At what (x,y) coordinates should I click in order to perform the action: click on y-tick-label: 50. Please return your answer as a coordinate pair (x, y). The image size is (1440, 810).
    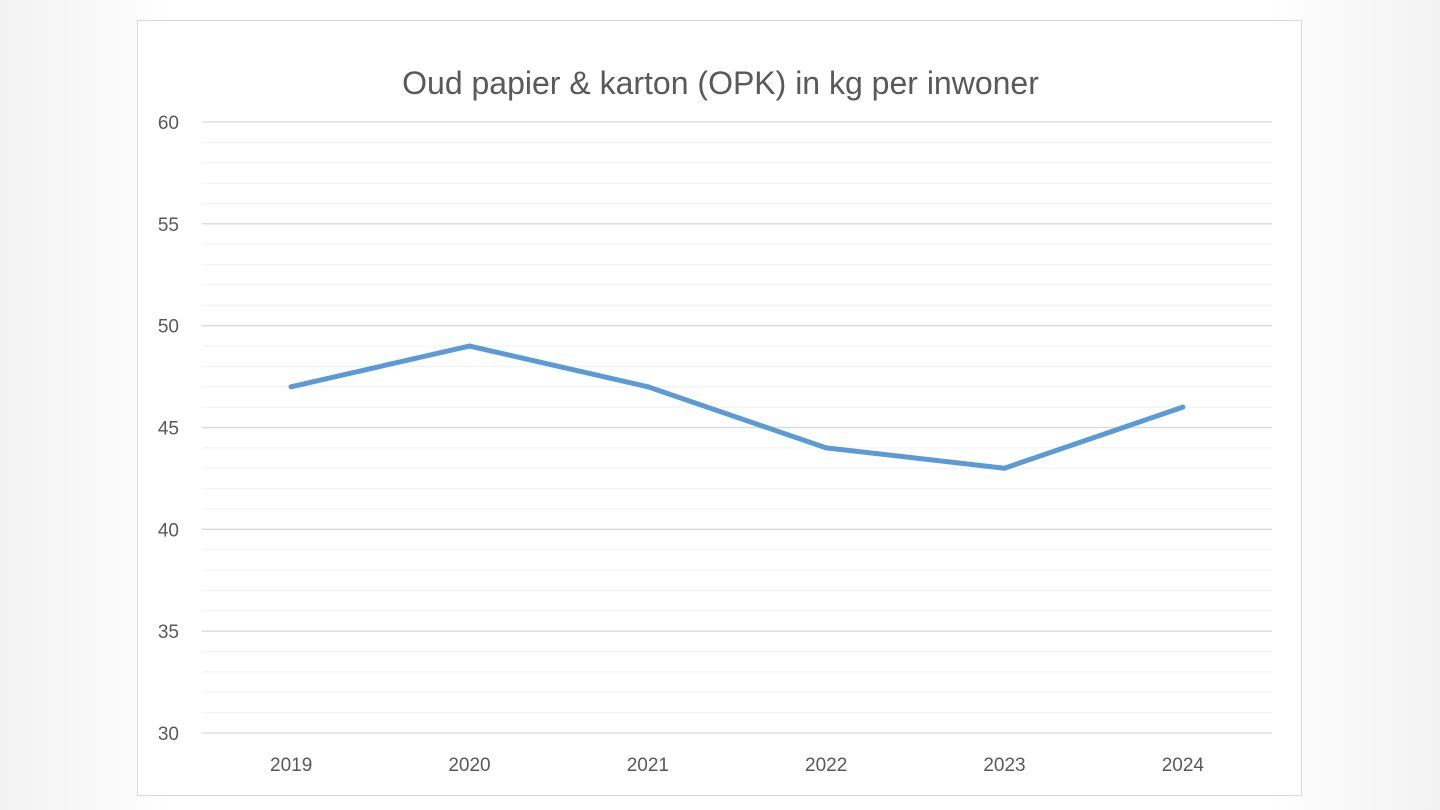
    Looking at the image, I should click on (168, 327).